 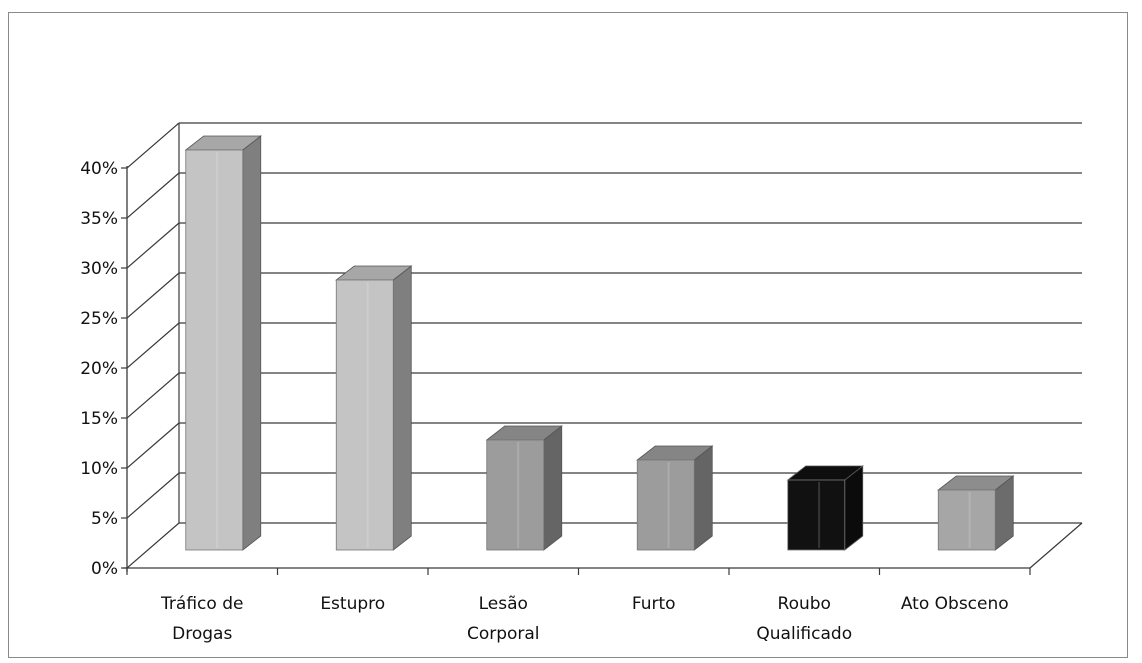 I want to click on y-tick-label: 0%, so click(x=104, y=569).